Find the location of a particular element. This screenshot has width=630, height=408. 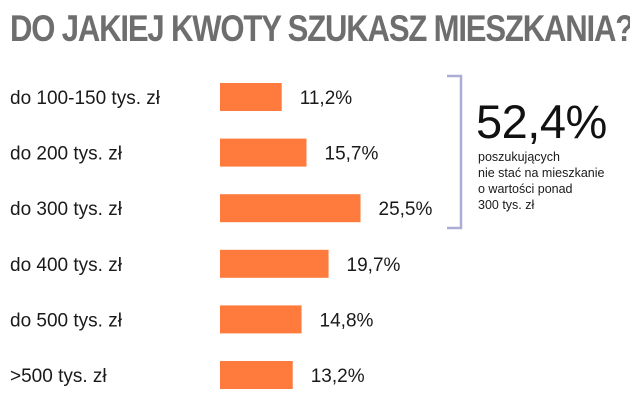

category-label: do 400 tys. zł is located at coordinates (66, 265).